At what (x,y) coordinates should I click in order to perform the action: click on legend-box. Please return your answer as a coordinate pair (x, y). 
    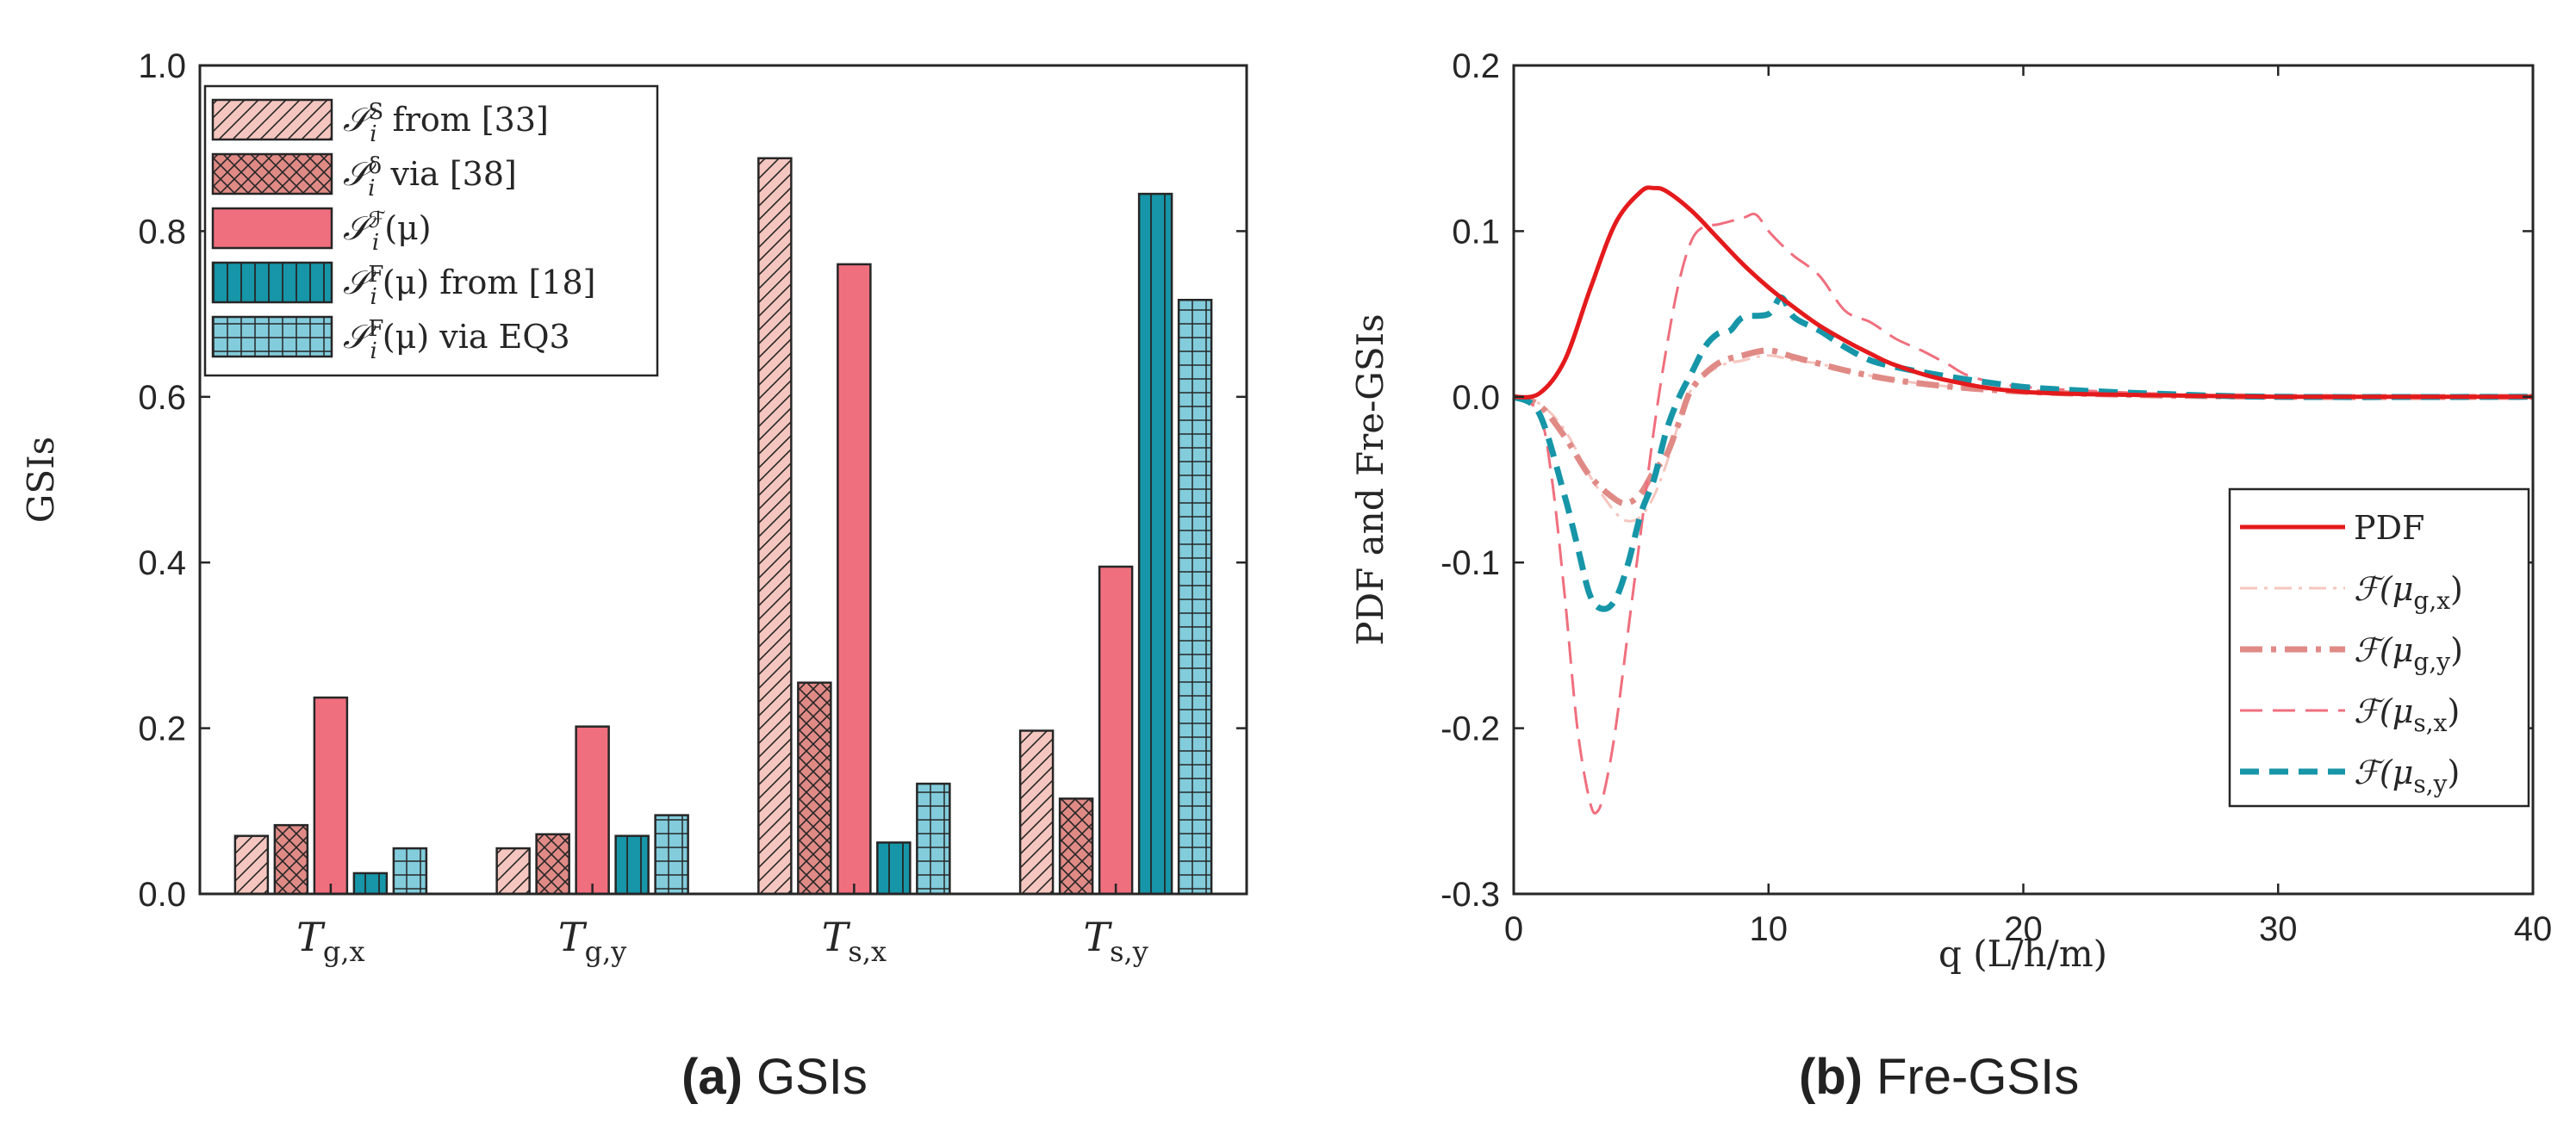
    Looking at the image, I should click on (2379, 647).